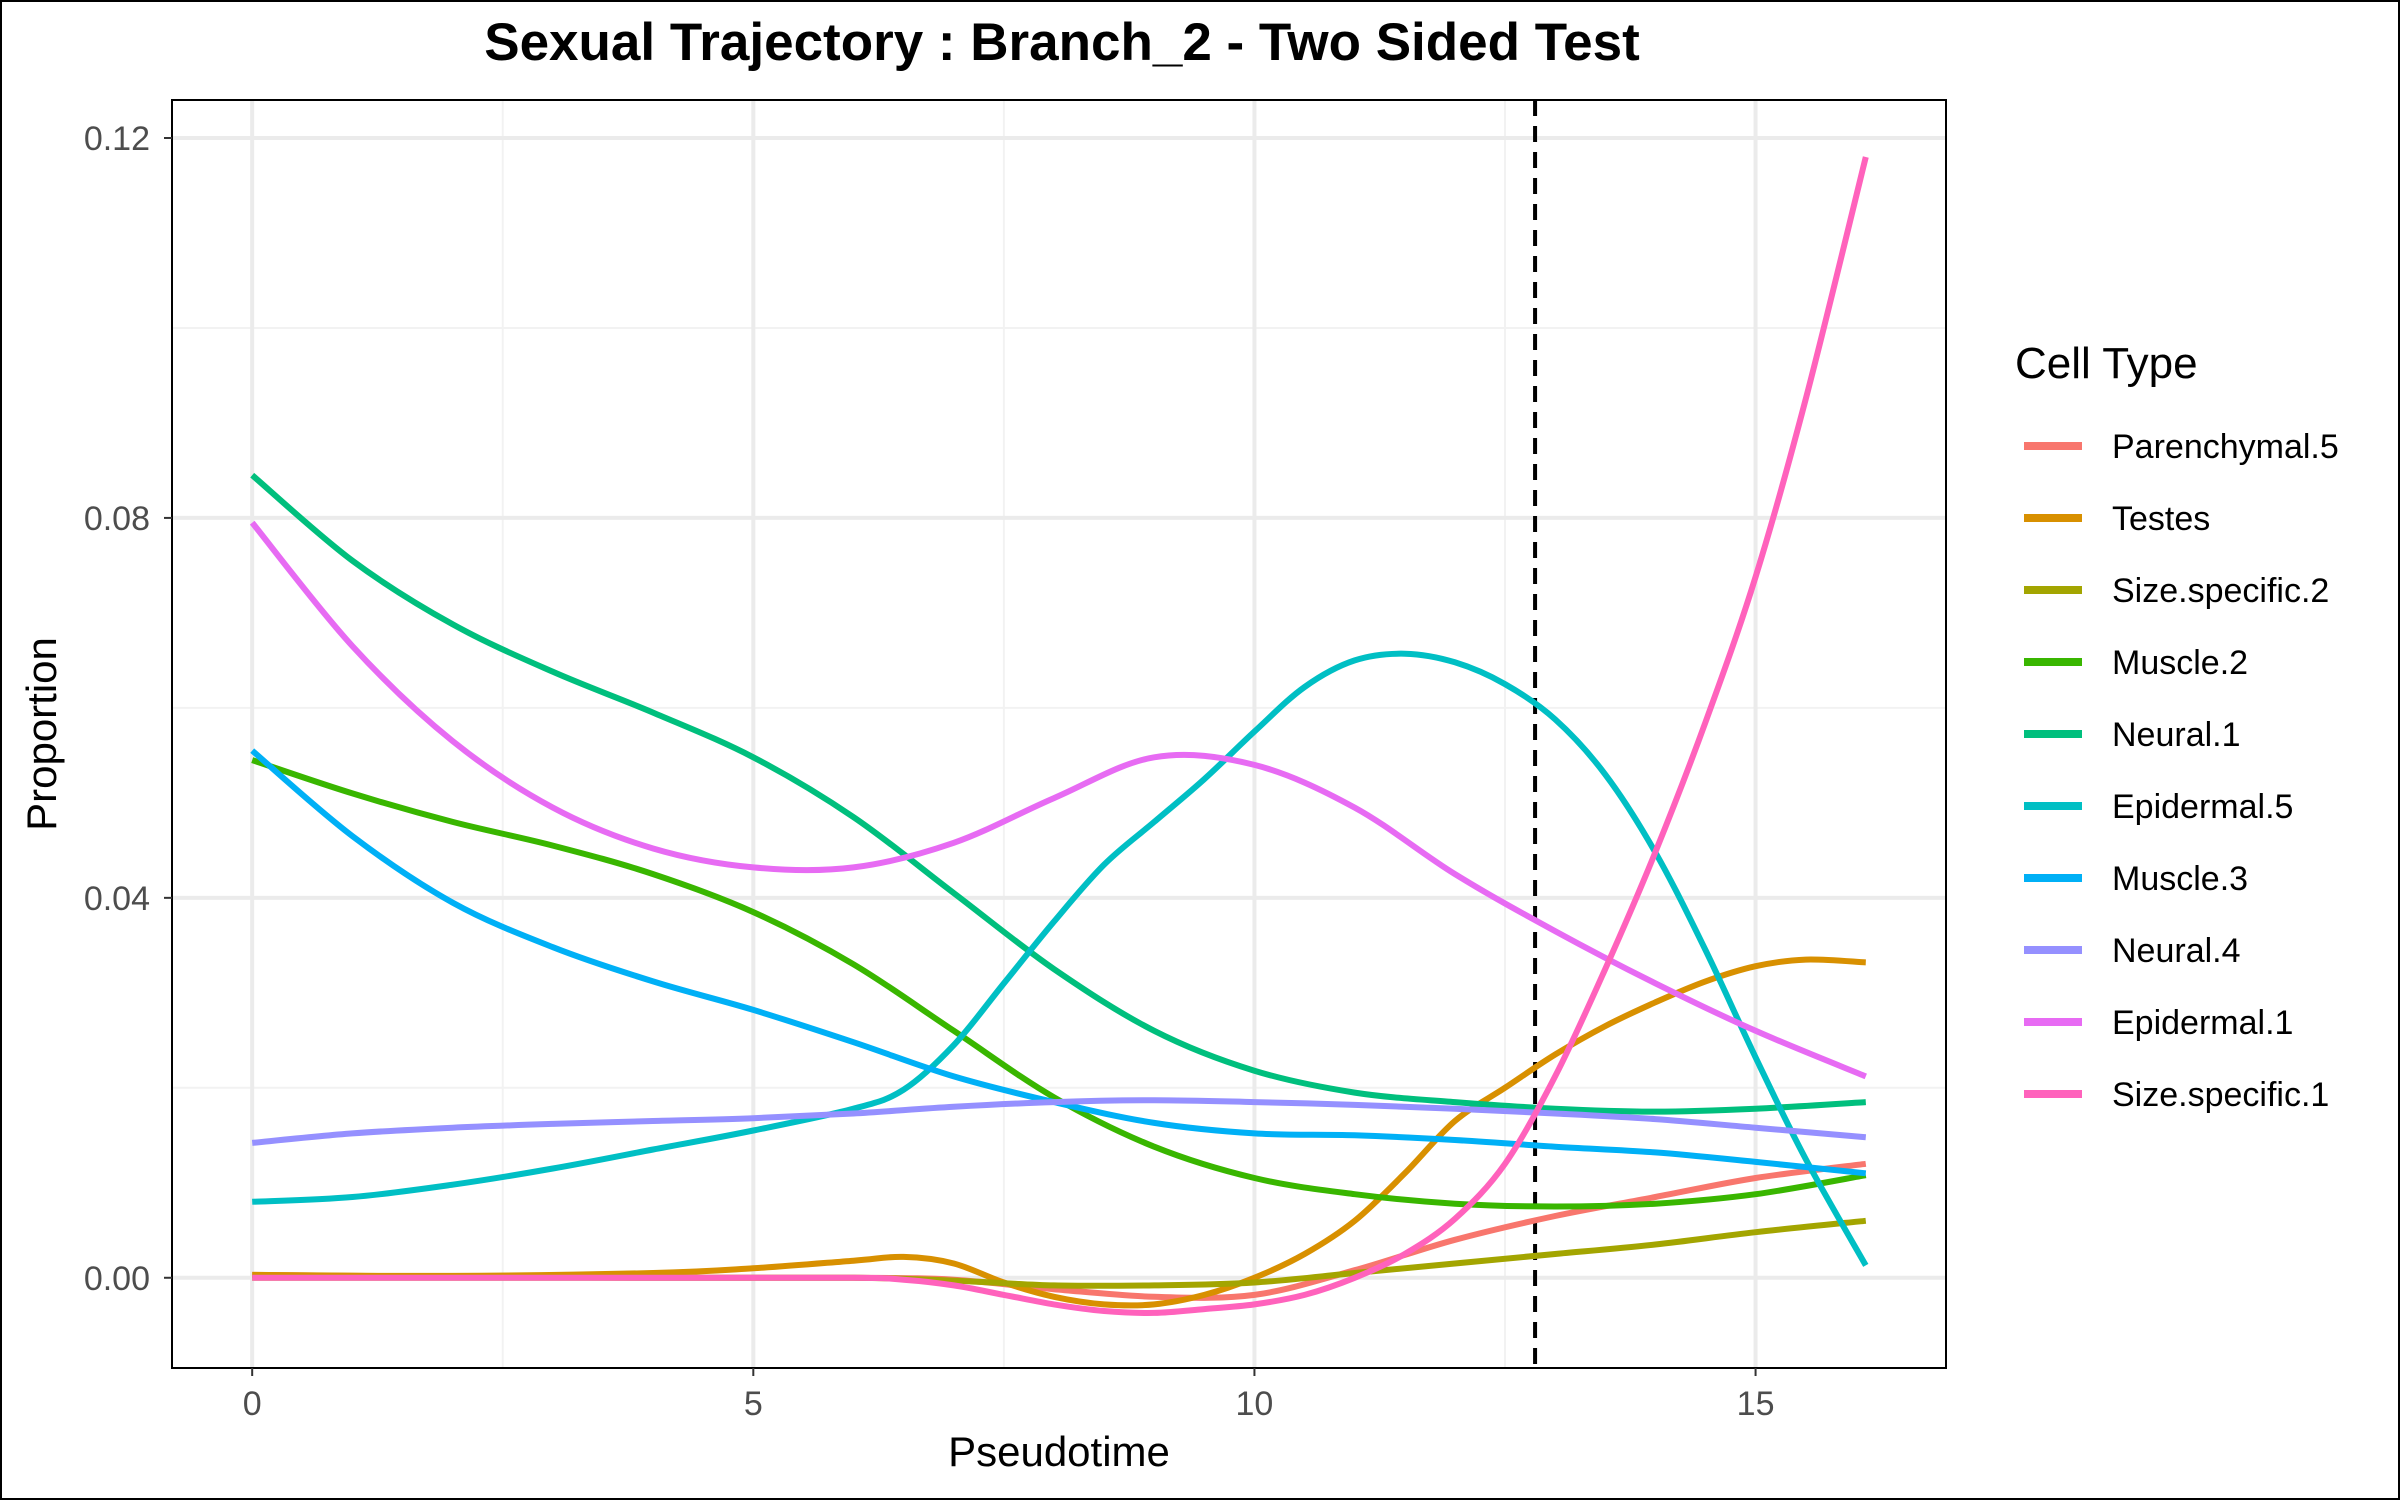  What do you see at coordinates (2220, 591) in the screenshot?
I see `legend-label-size-specific-2: Size.specific.2` at bounding box center [2220, 591].